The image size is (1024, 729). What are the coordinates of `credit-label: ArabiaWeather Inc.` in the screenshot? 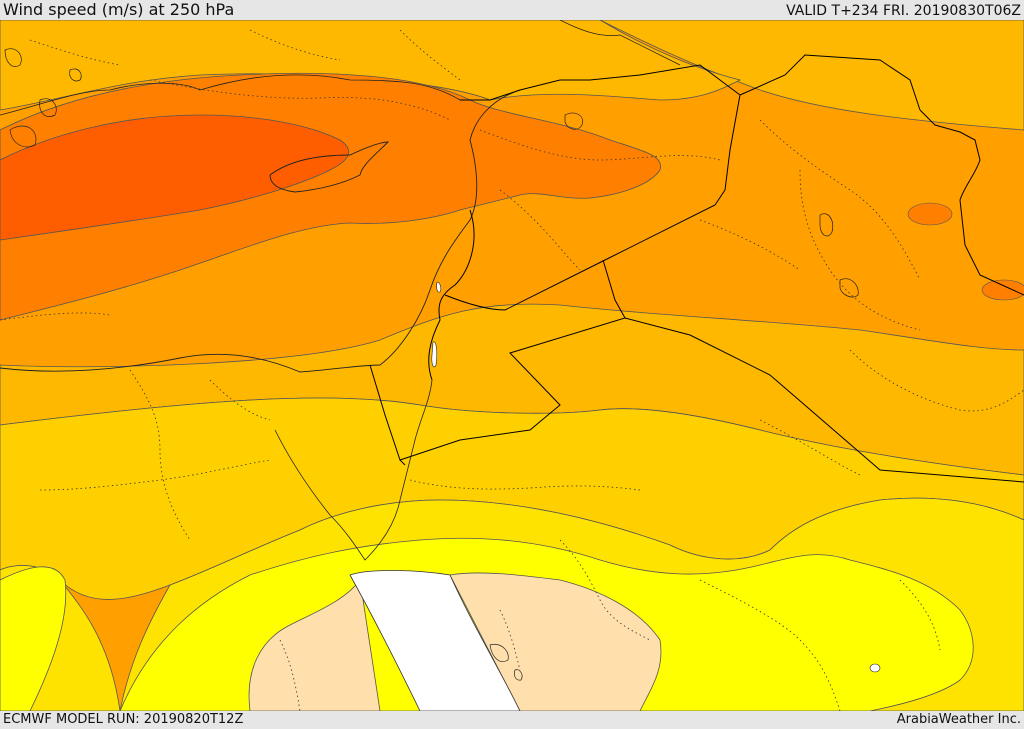 It's located at (958, 719).